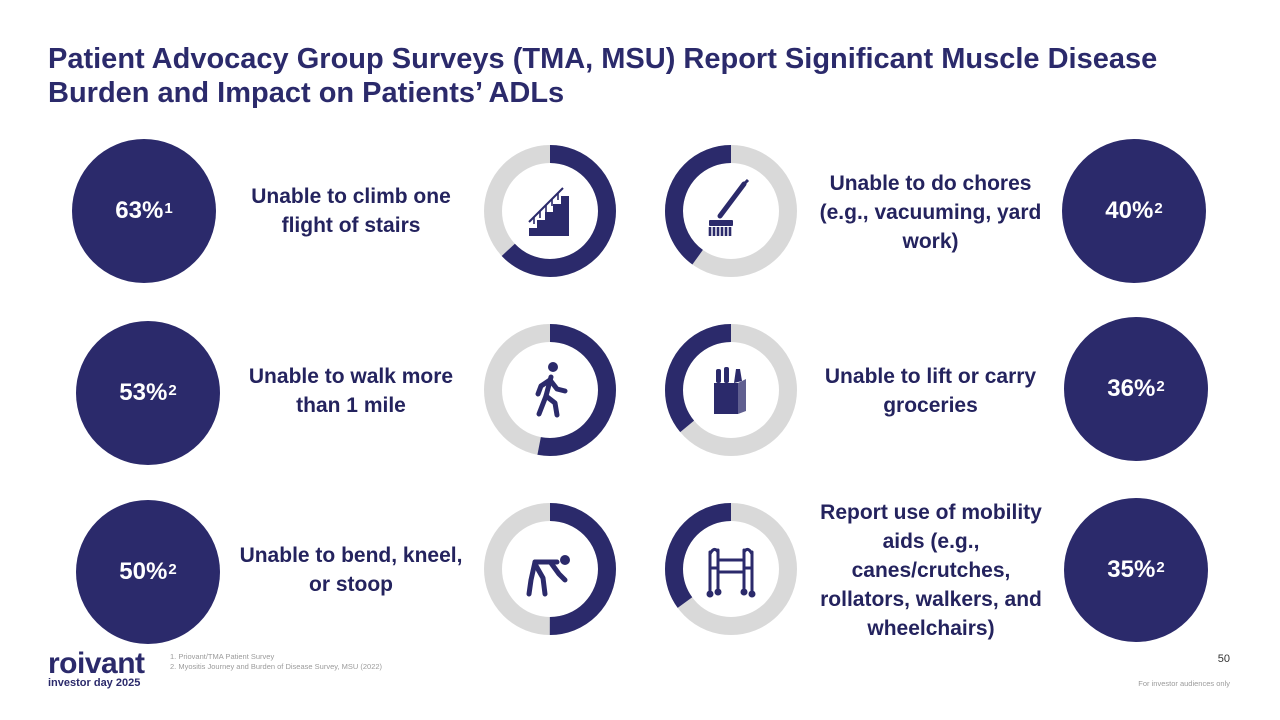 The image size is (1280, 720). What do you see at coordinates (351, 211) in the screenshot?
I see `stat-label-stairs: Unable to climb one flight of stairs` at bounding box center [351, 211].